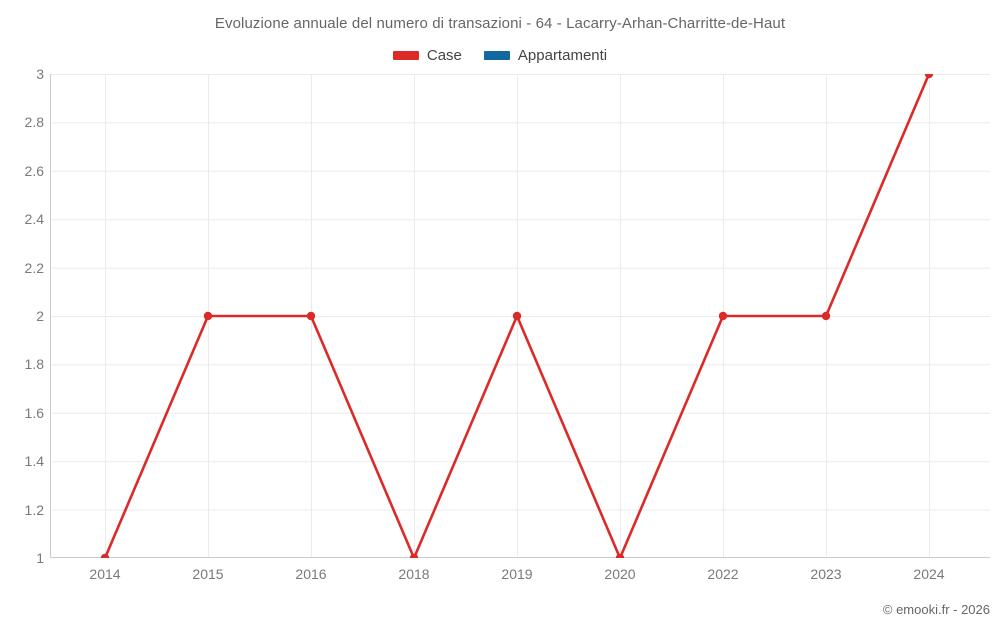 The image size is (1000, 625). Describe the element at coordinates (40, 316) in the screenshot. I see `y-tick-label: 2` at that location.